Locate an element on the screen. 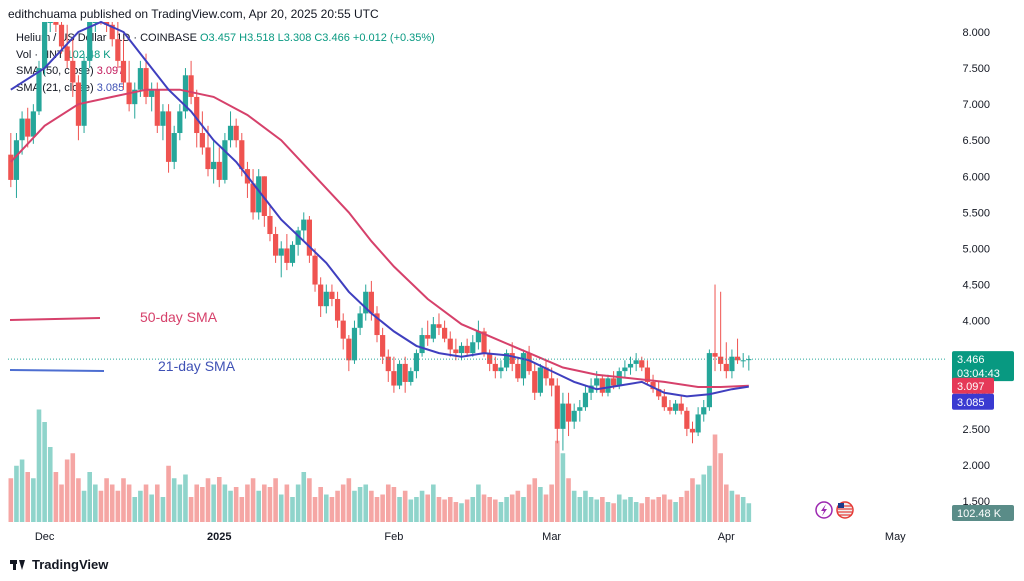  legend-sma21-row: SMA (21, close) 3.085 is located at coordinates (225, 88).